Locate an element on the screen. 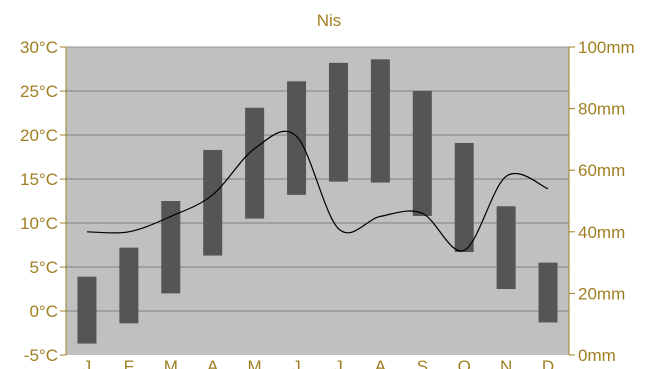 The width and height of the screenshot is (659, 369). right-tick-label: 0mm is located at coordinates (597, 355).